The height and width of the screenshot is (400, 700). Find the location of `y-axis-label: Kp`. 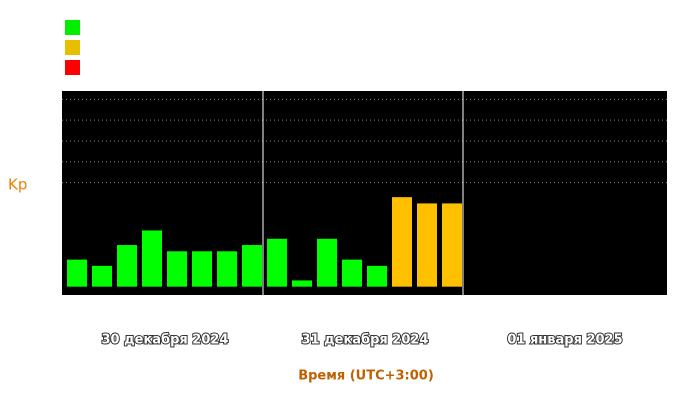

y-axis-label: Kp is located at coordinates (17, 185).